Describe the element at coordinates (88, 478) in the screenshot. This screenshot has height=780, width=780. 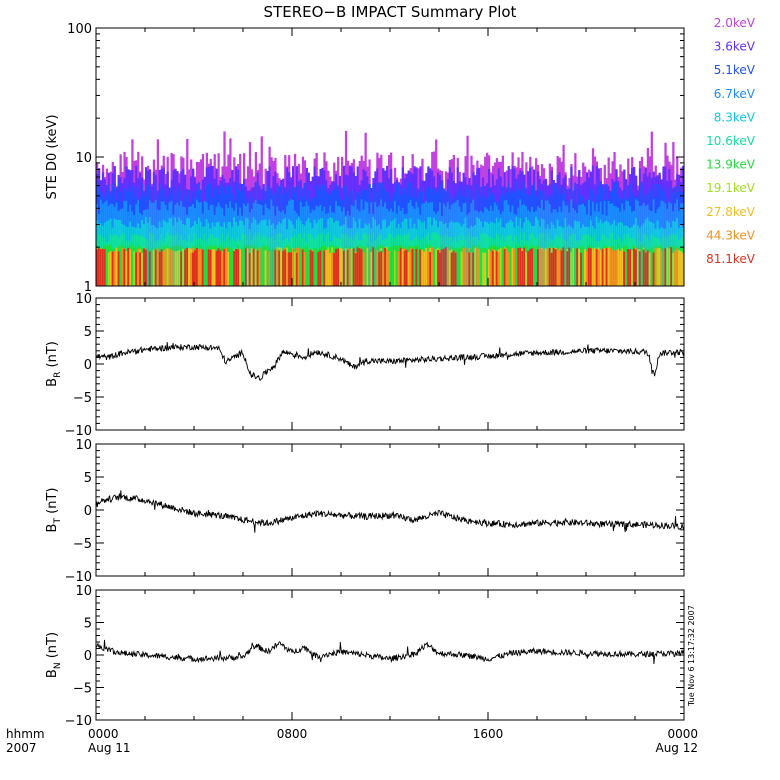
I see `y-tick-label: 5` at that location.